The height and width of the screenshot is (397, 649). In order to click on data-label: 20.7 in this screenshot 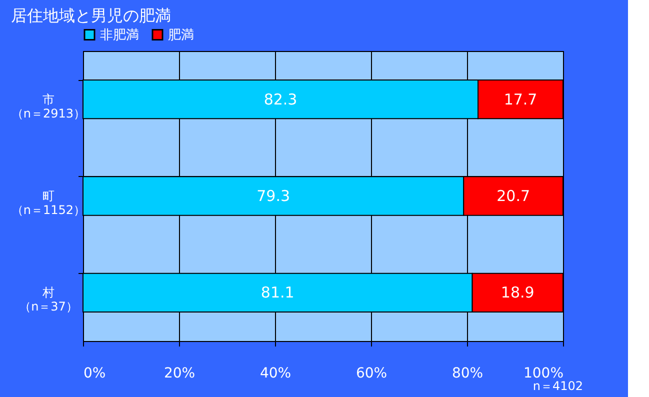, I will do `click(513, 196)`.